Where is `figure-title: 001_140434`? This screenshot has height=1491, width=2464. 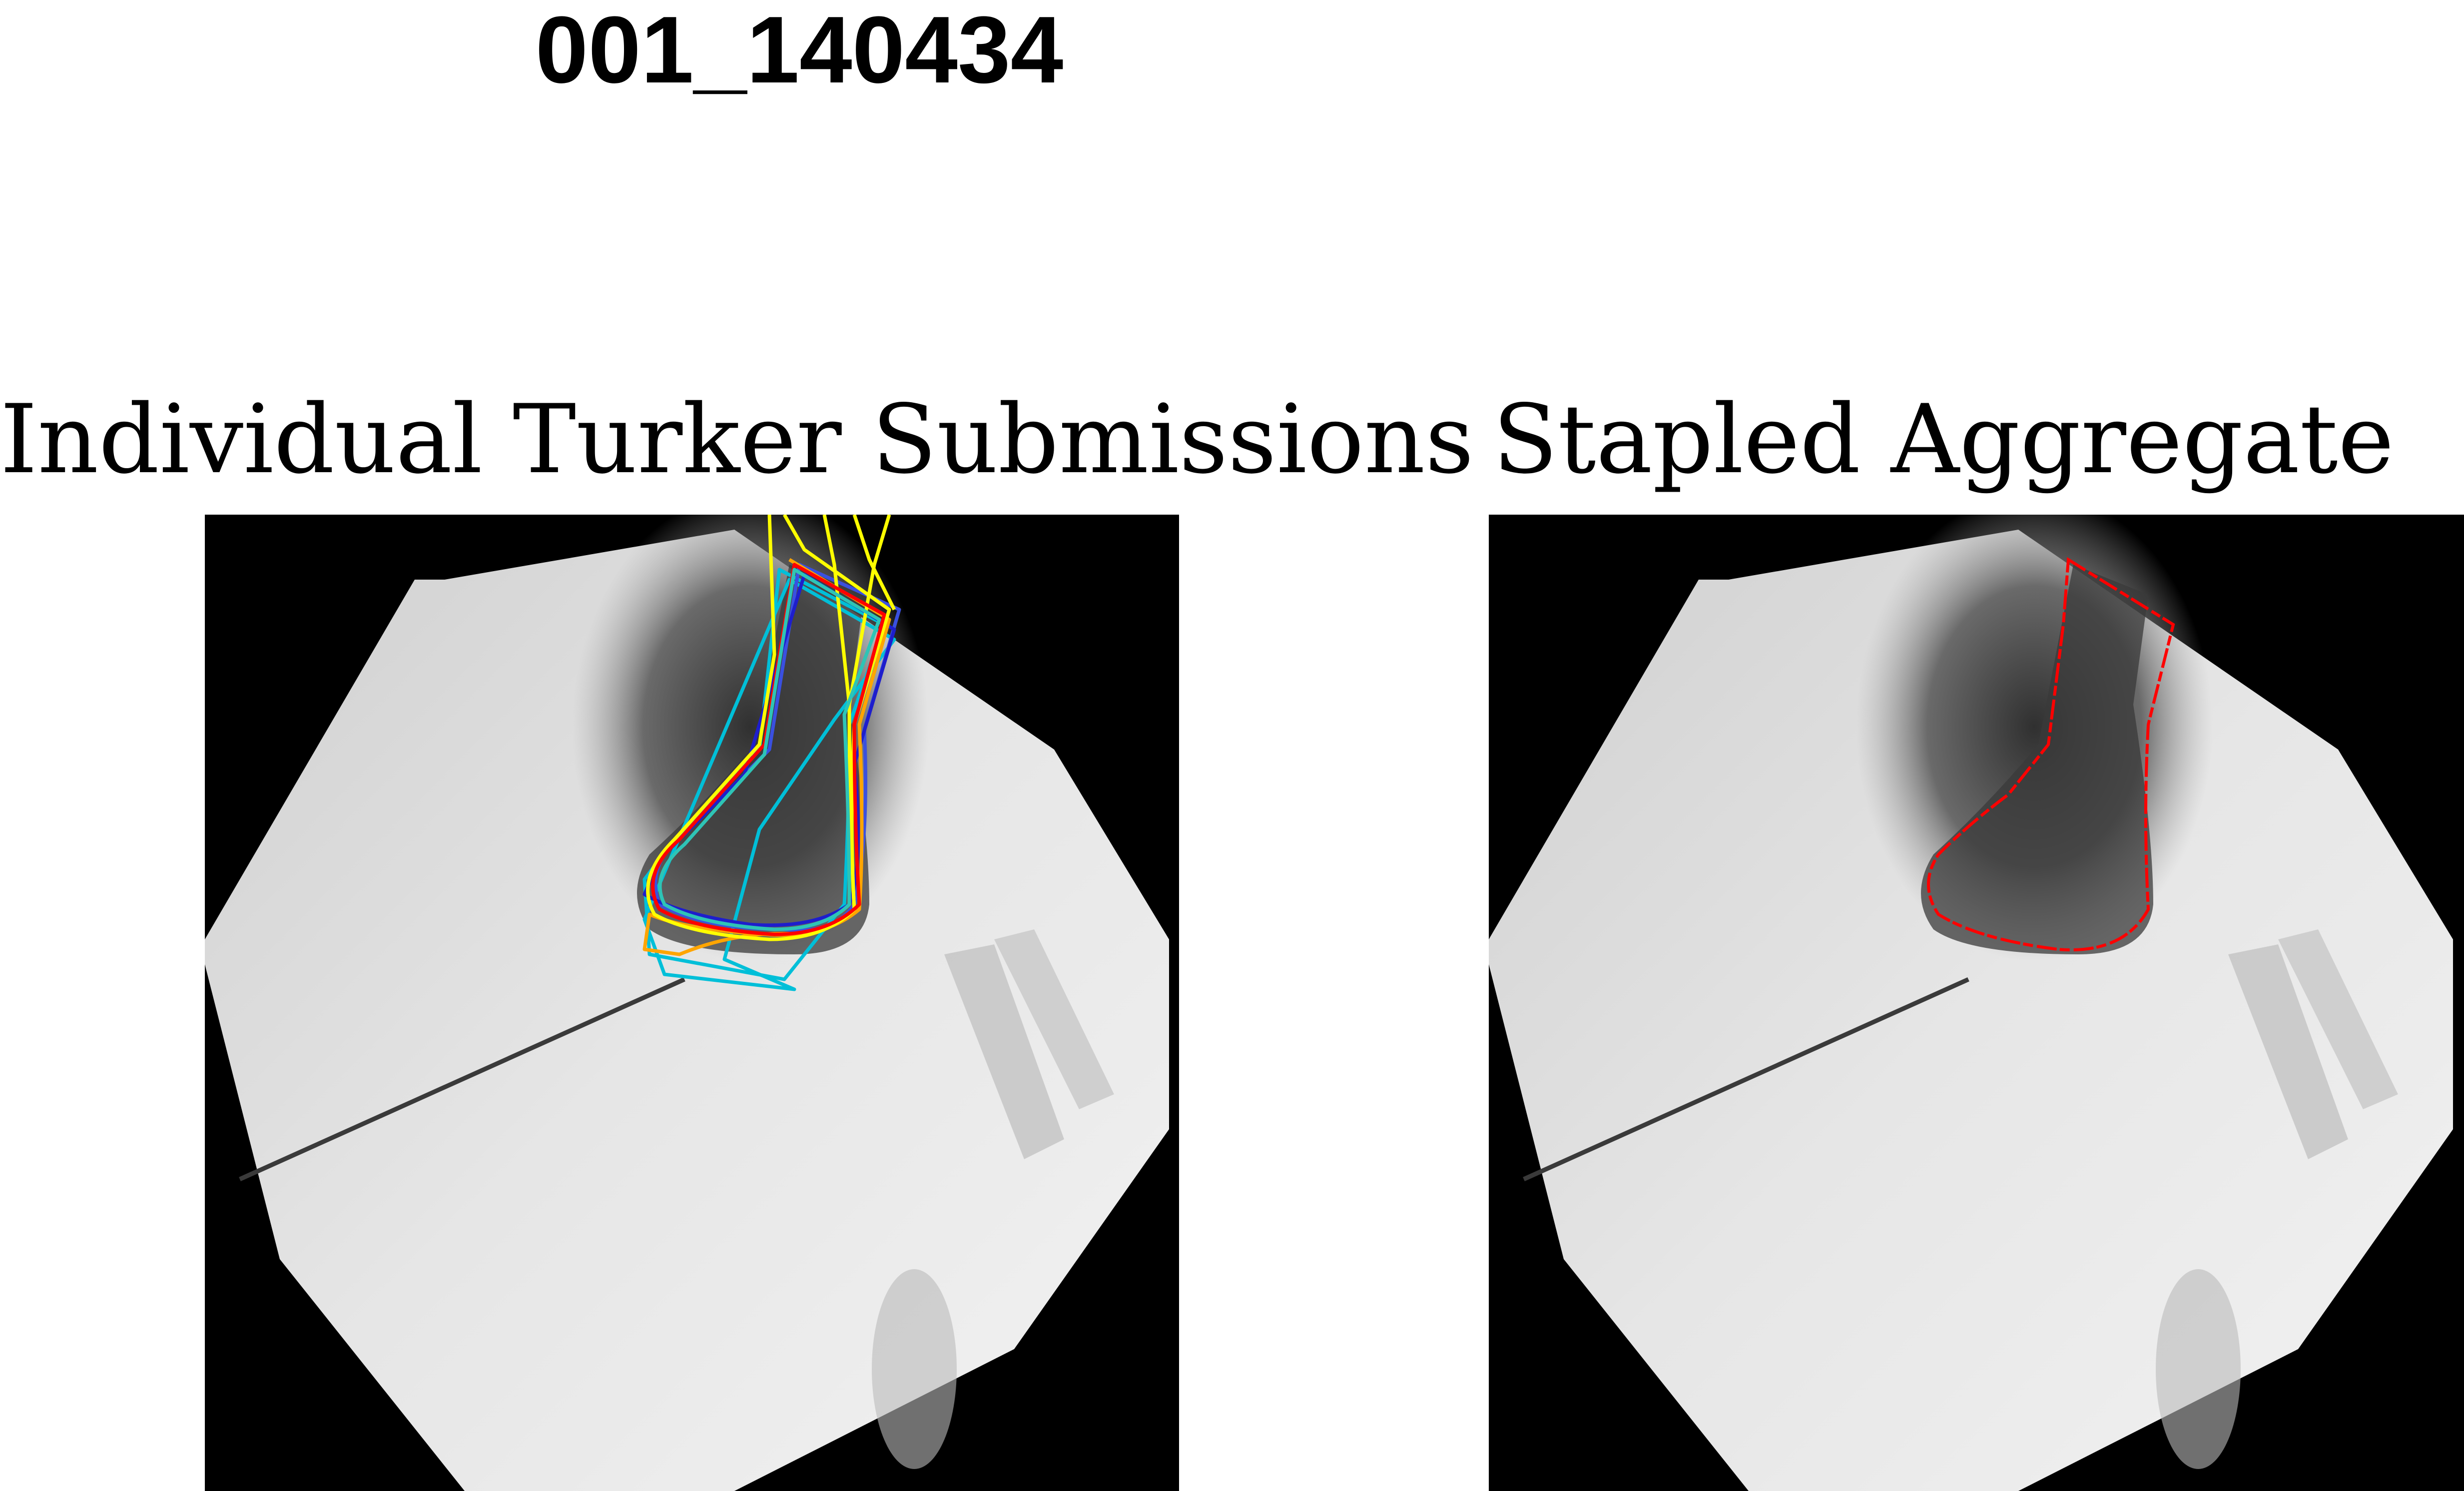 figure-title: 001_140434 is located at coordinates (799, 52).